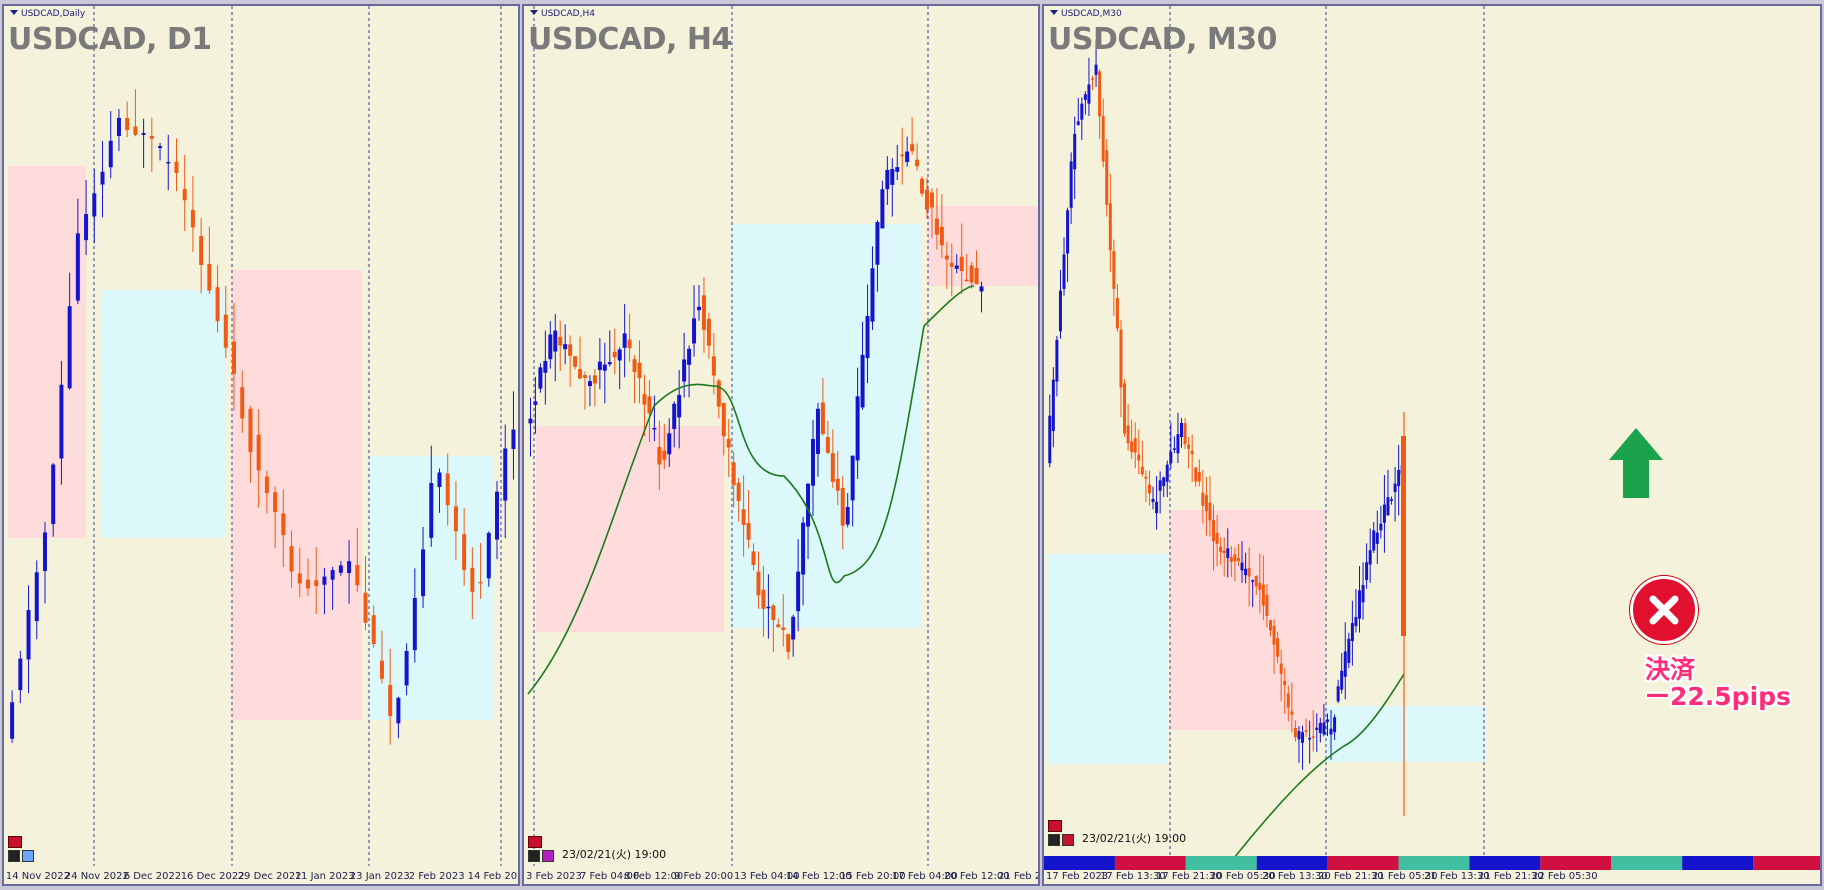 This screenshot has height=890, width=1824. Describe the element at coordinates (1664, 610) in the screenshot. I see `x-icon` at that location.